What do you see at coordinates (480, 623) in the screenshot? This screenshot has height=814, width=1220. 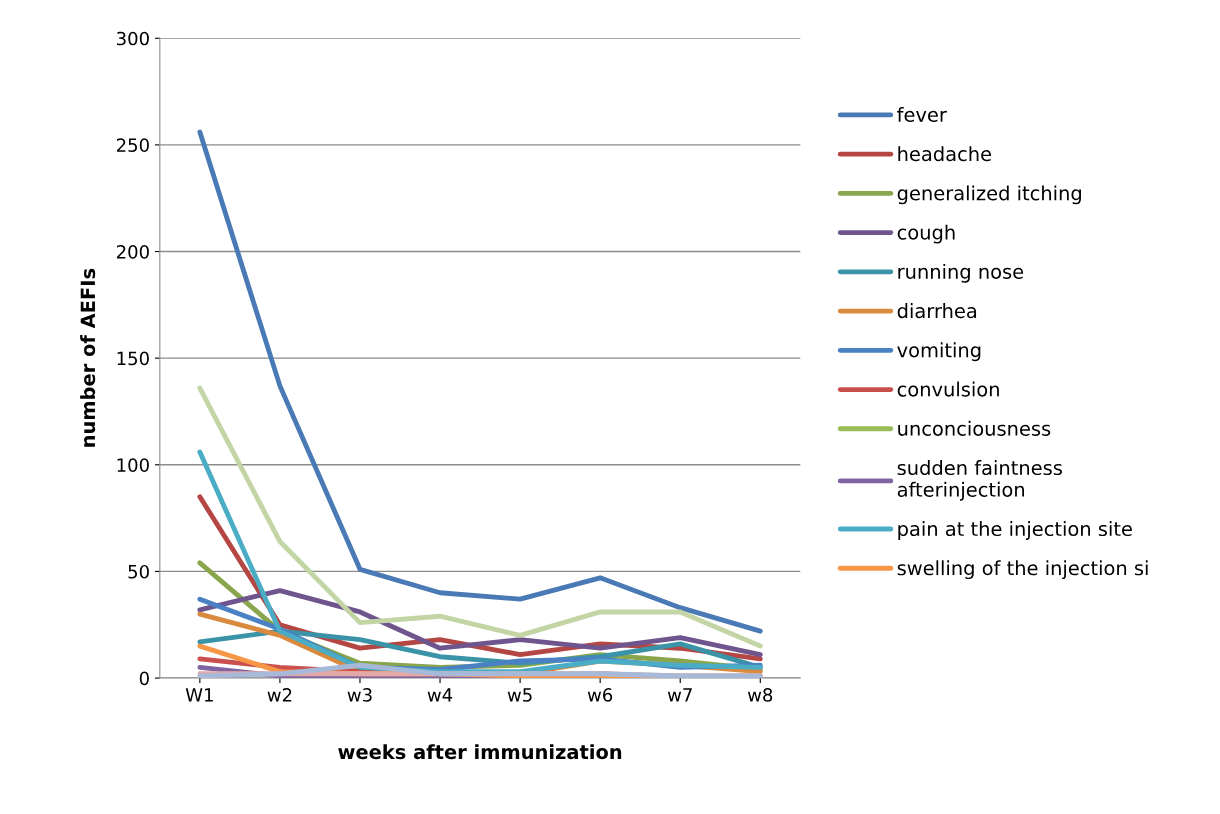 I see `line-series` at bounding box center [480, 623].